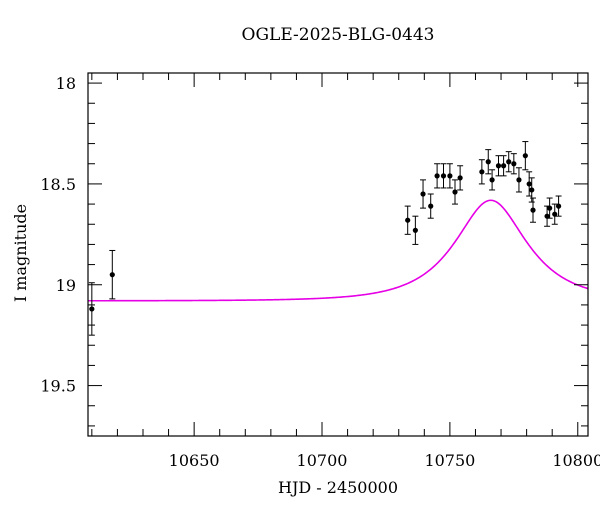 This screenshot has height=512, width=600. I want to click on y-tick-label: 18.5, so click(58, 184).